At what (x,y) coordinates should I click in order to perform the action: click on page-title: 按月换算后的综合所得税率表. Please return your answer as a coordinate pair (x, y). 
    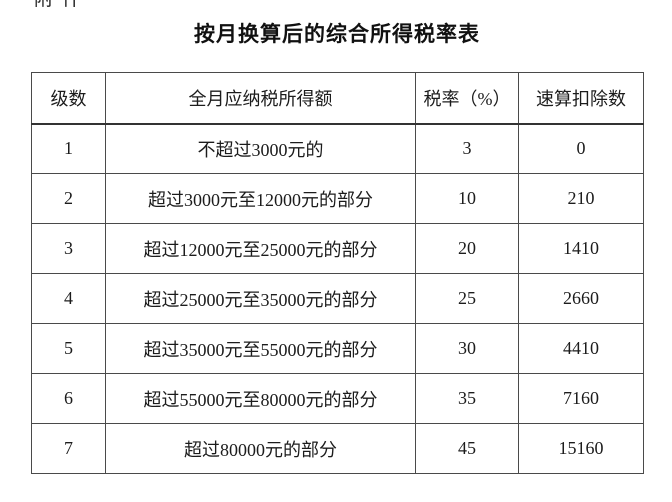
    Looking at the image, I should click on (337, 34).